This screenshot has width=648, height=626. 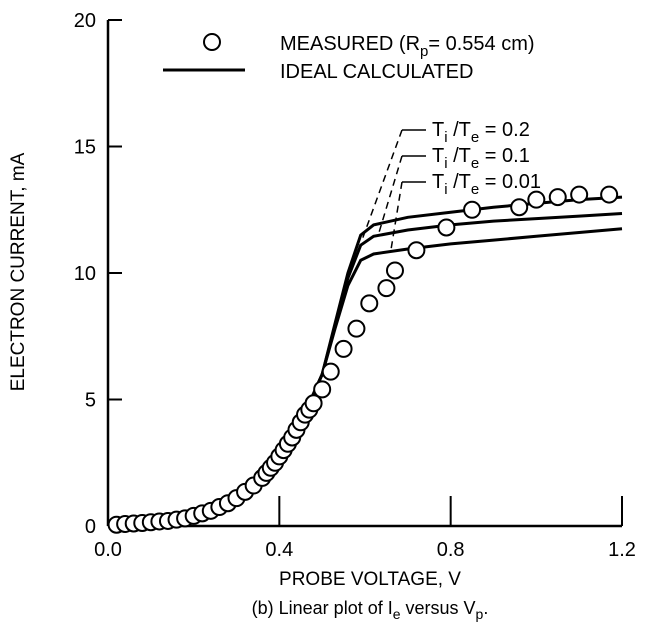 I want to click on figure-caption: (b) Linear plot of Ie versus Vp., so click(x=370, y=610).